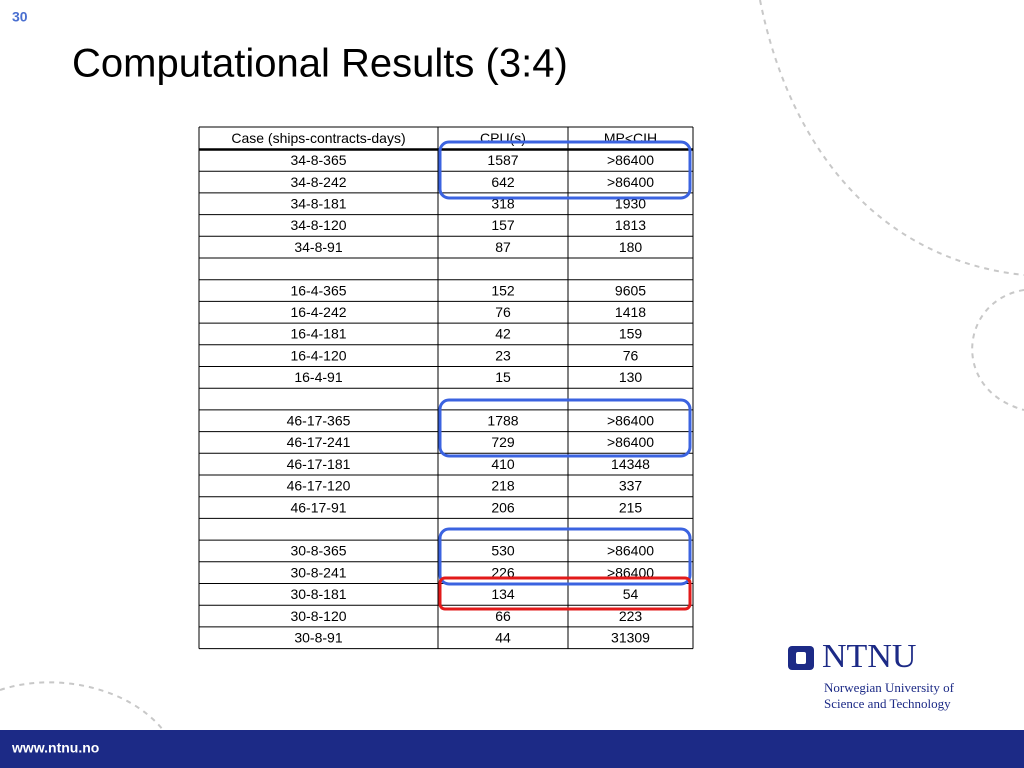 Image resolution: width=1024 pixels, height=768 pixels. What do you see at coordinates (318, 225) in the screenshot?
I see `table-cell: 34-8-120` at bounding box center [318, 225].